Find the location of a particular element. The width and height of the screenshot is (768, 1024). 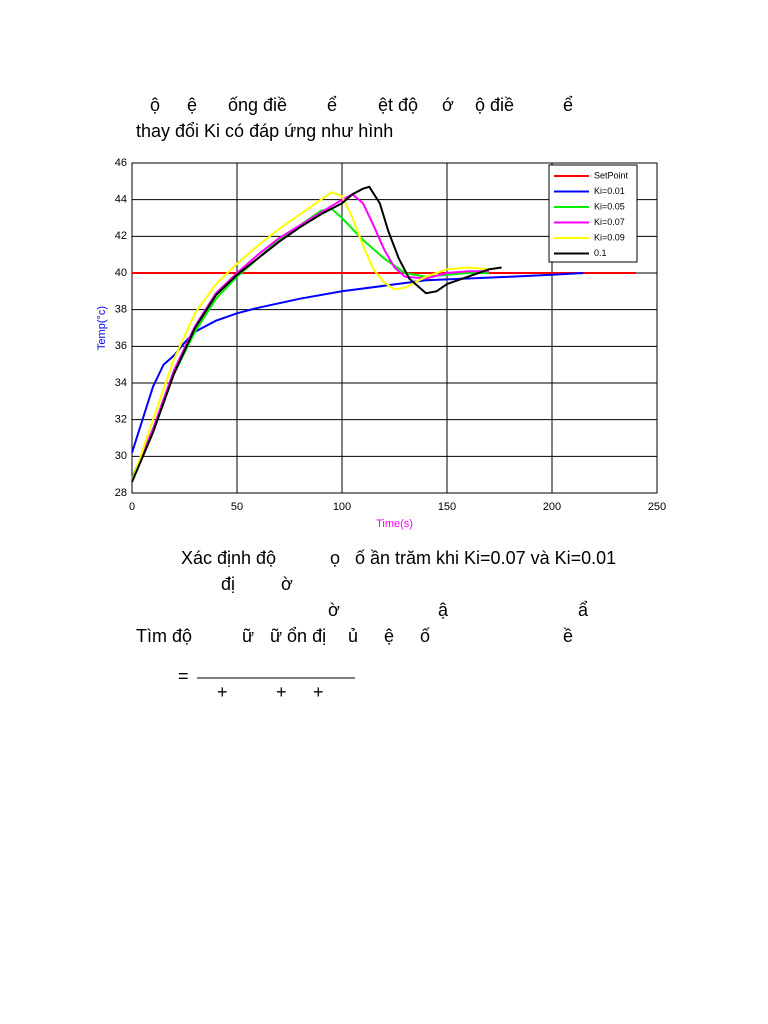

text-fragment: thay đổi Ki có đáp ứng như hình is located at coordinates (264, 131).